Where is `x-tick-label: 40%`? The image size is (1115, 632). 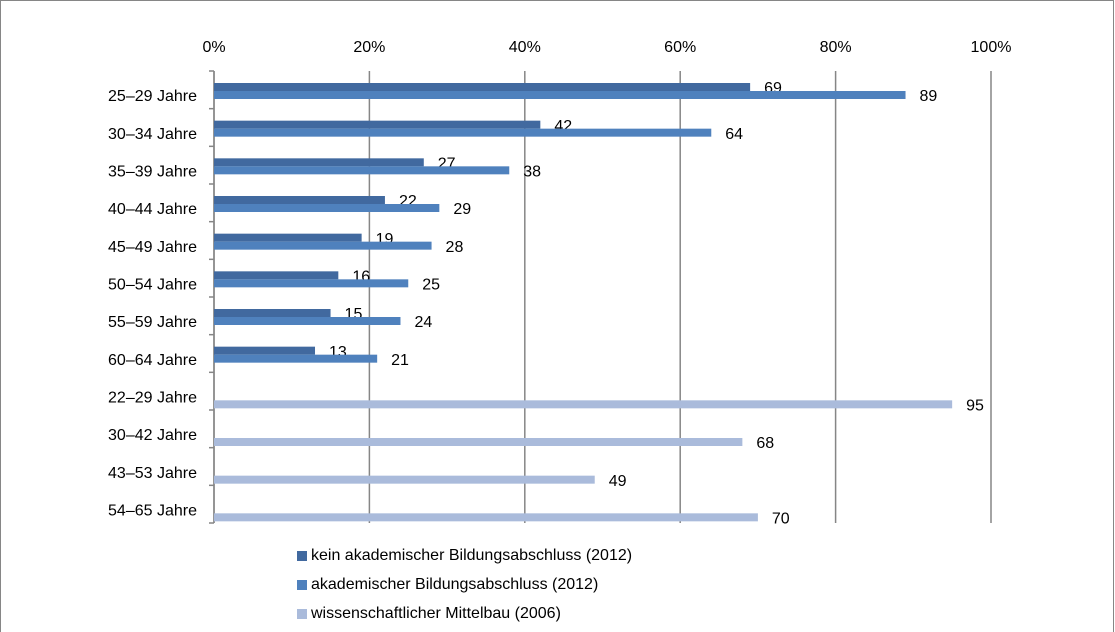 x-tick-label: 40% is located at coordinates (525, 47).